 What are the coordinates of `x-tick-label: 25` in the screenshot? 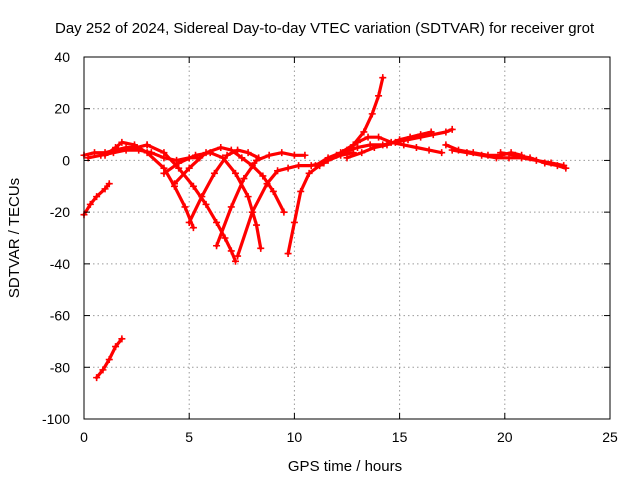 It's located at (610, 437).